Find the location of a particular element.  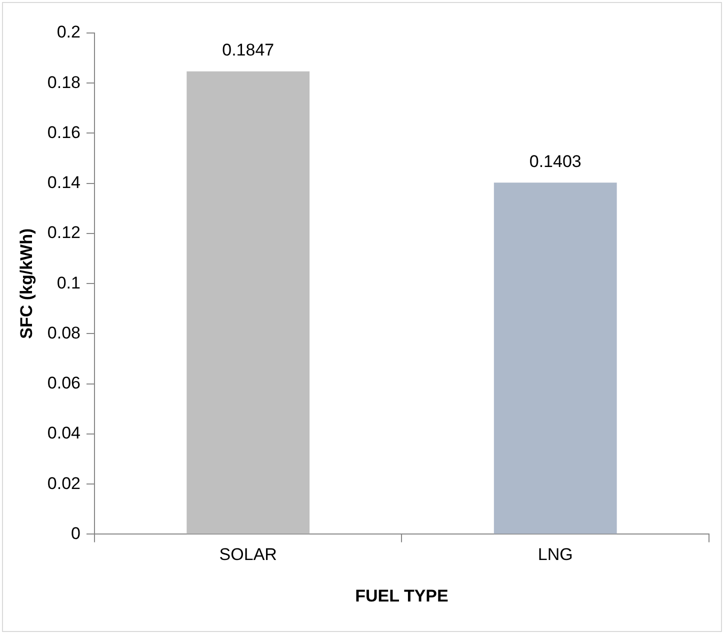

y-tick-label: 0 is located at coordinates (75, 533).